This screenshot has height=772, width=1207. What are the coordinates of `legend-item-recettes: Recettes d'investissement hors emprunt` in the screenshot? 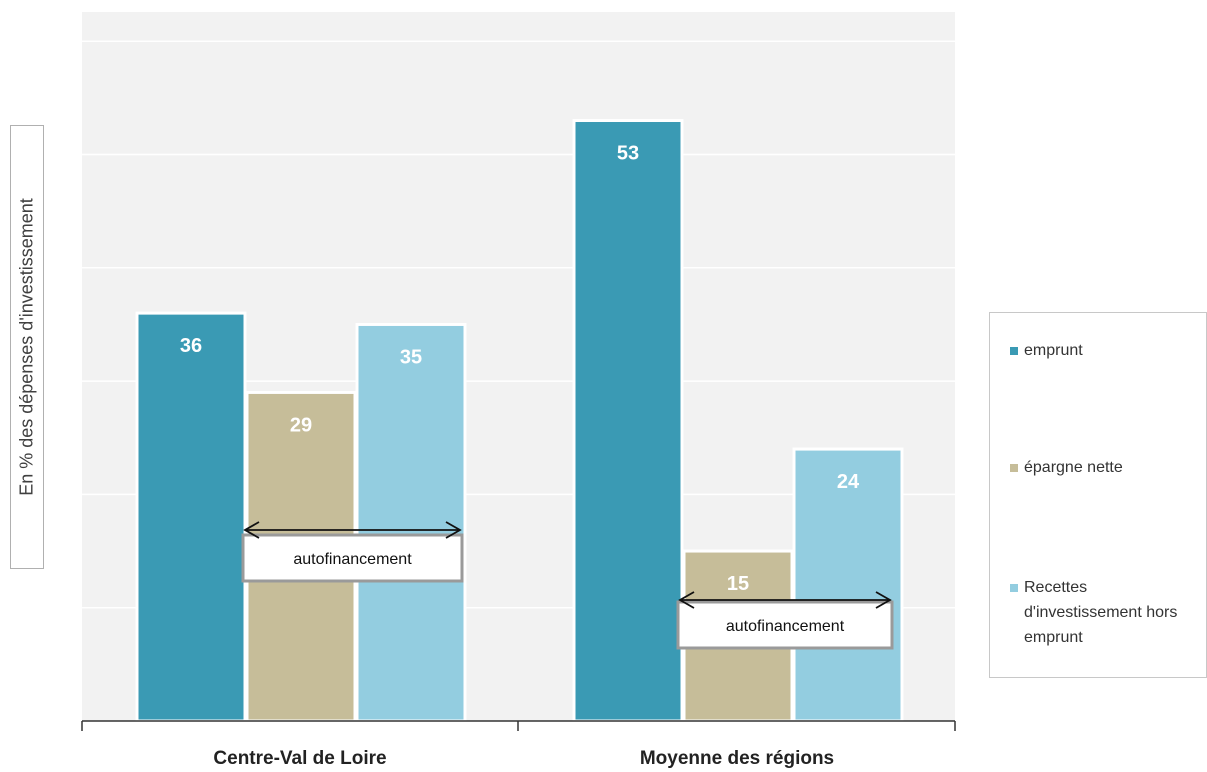 It's located at (1105, 612).